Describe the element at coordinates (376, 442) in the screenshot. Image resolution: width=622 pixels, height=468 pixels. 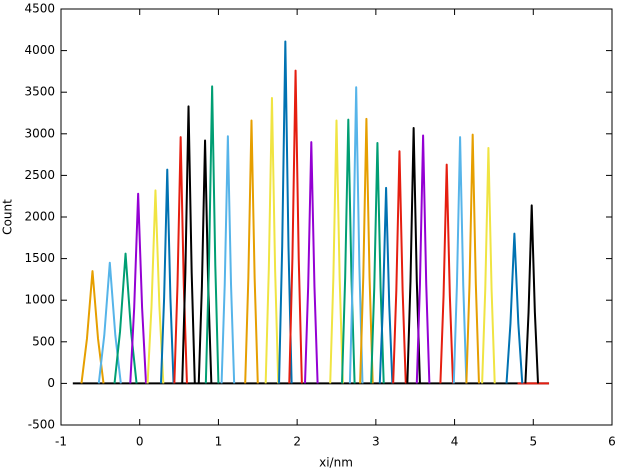
I see `x-tick-label: 3` at that location.